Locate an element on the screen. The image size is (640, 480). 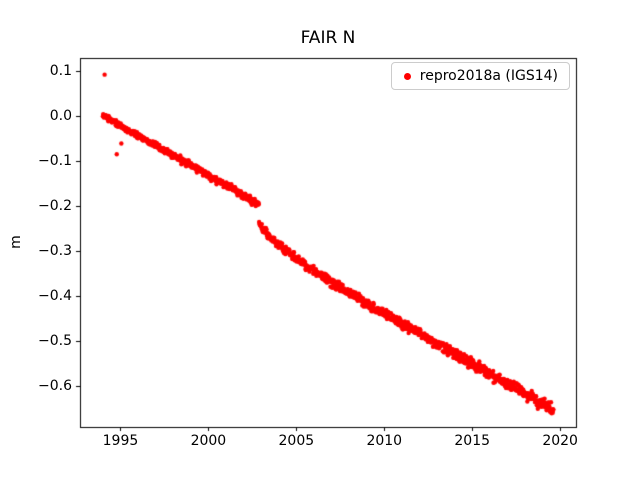
y-tick-label: −0.5 is located at coordinates (55, 340).